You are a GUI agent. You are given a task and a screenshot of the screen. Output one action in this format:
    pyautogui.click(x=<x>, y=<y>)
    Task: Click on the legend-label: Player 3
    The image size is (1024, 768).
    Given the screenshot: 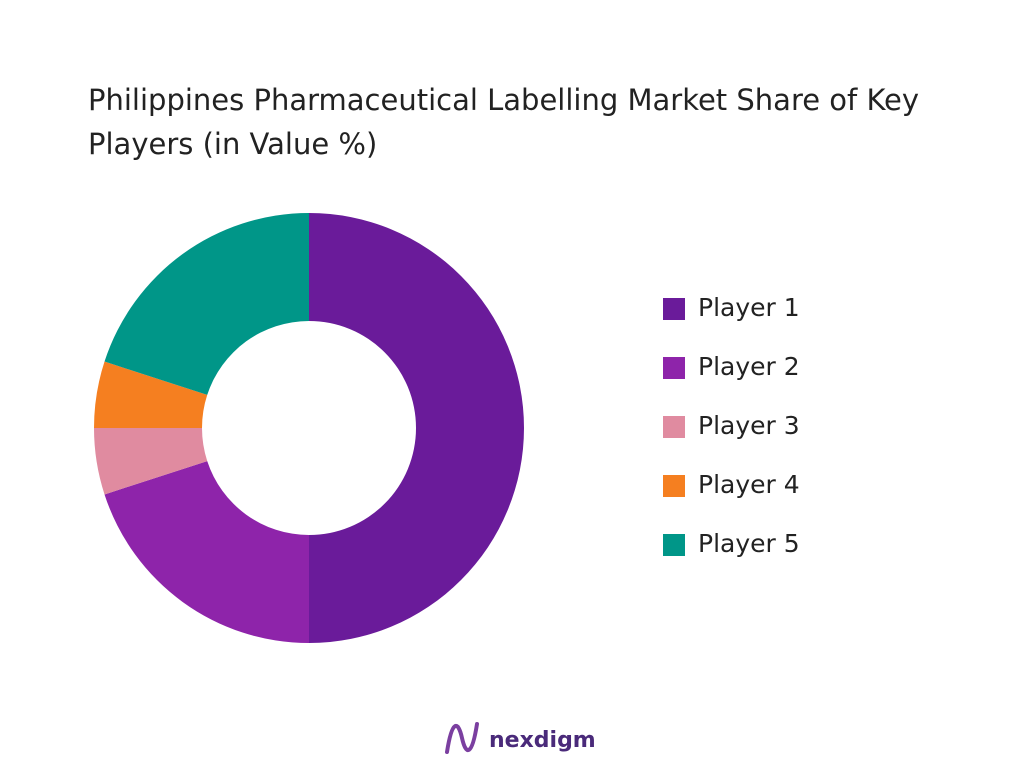 What is the action you would take?
    pyautogui.click(x=749, y=425)
    